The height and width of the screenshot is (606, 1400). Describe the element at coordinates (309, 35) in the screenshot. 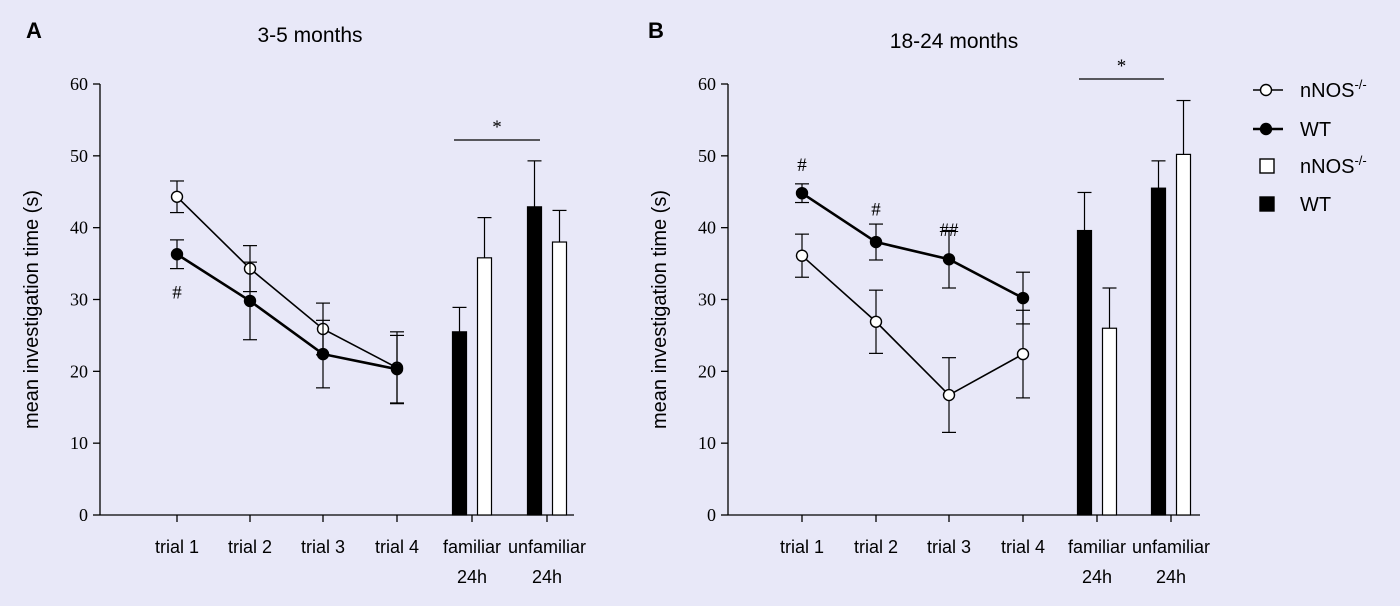

I see `panel-title-a: 3-5 months` at that location.